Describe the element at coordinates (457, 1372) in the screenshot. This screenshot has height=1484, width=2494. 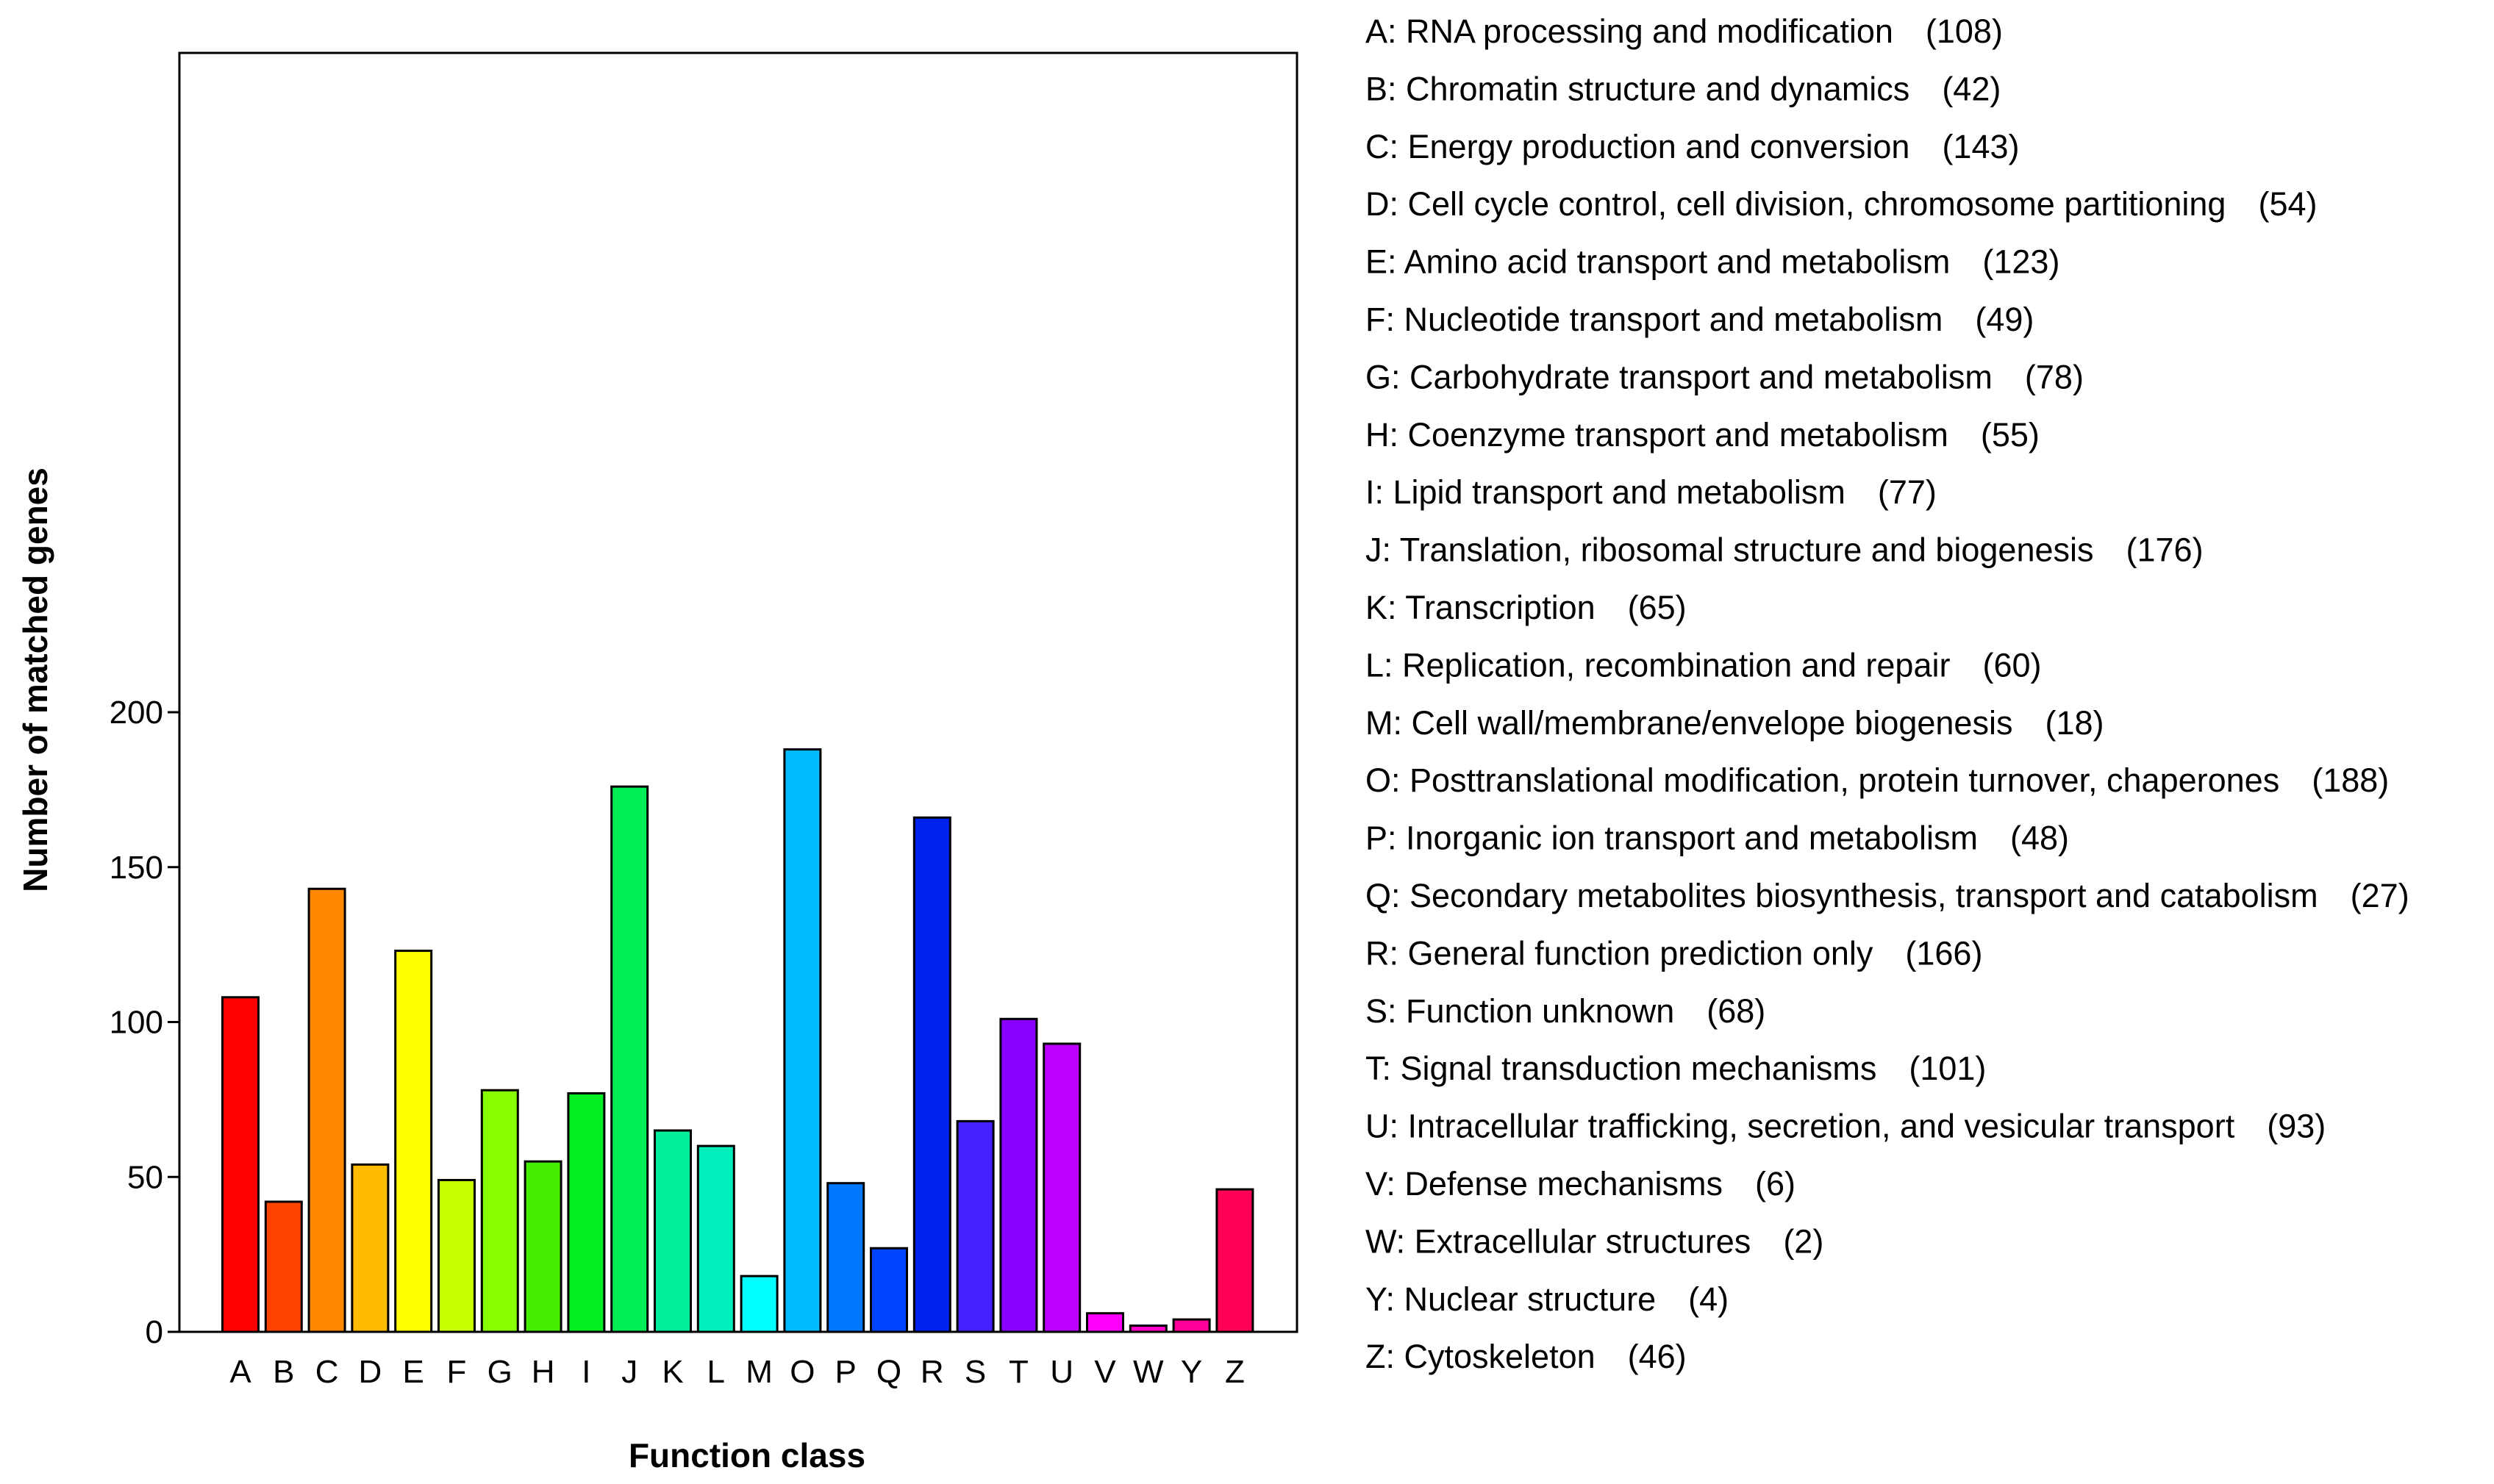
I see `x-tick-label-F: F` at that location.